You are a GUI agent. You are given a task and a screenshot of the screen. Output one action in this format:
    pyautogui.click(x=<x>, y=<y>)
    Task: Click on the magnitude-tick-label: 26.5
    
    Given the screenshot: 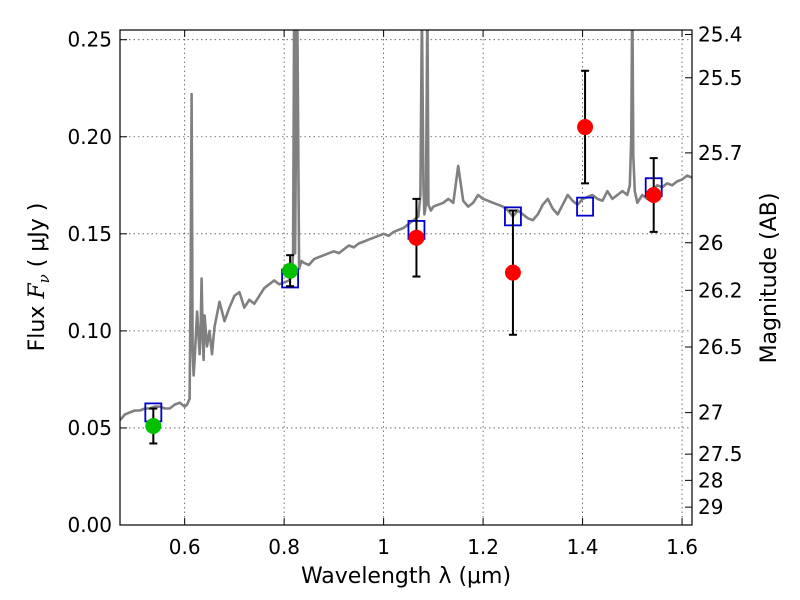 What is the action you would take?
    pyautogui.click(x=720, y=347)
    